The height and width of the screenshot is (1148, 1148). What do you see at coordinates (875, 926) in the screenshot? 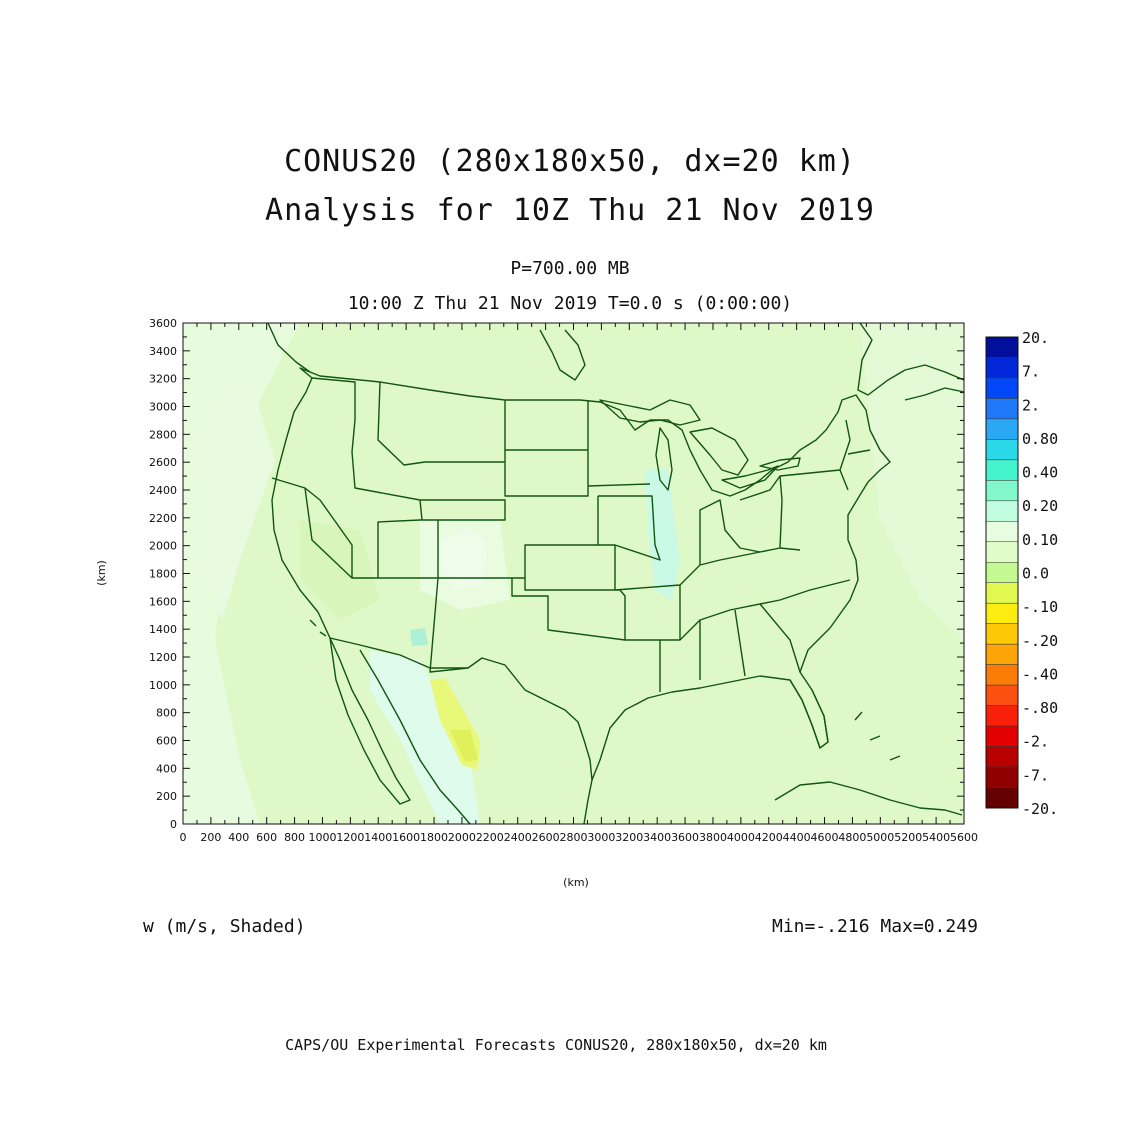
I see `field-minmax: Min=-.216 Max=0.249` at bounding box center [875, 926].